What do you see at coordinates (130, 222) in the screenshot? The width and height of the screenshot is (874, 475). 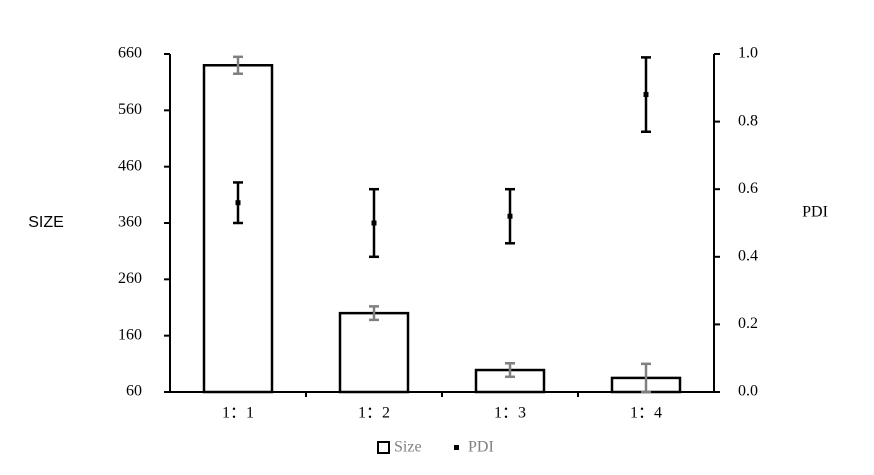 I see `y-tick-label: 360` at bounding box center [130, 222].